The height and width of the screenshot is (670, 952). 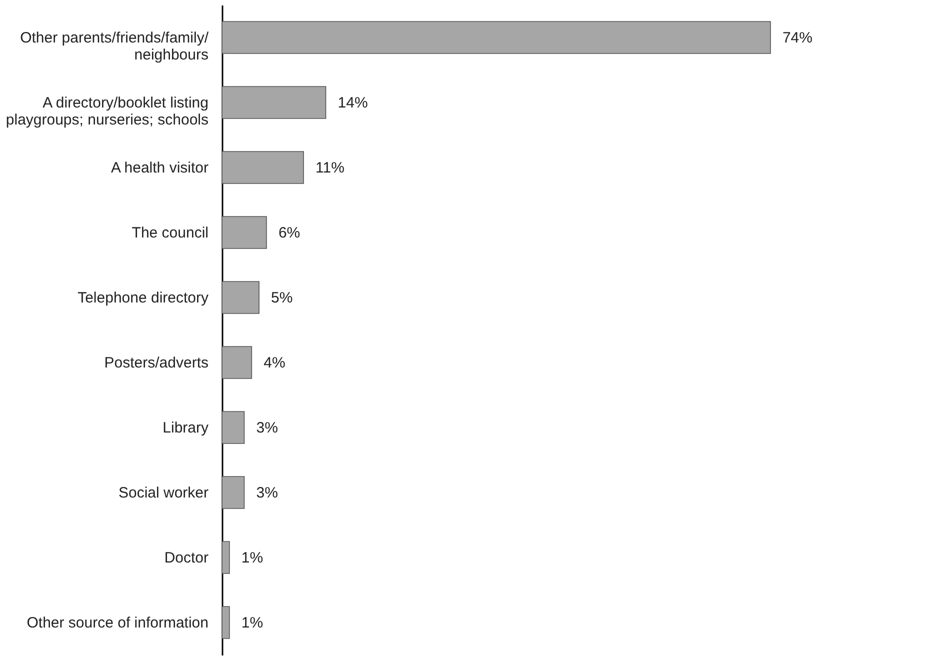 What do you see at coordinates (163, 493) in the screenshot?
I see `y-tick-label: Social worker` at bounding box center [163, 493].